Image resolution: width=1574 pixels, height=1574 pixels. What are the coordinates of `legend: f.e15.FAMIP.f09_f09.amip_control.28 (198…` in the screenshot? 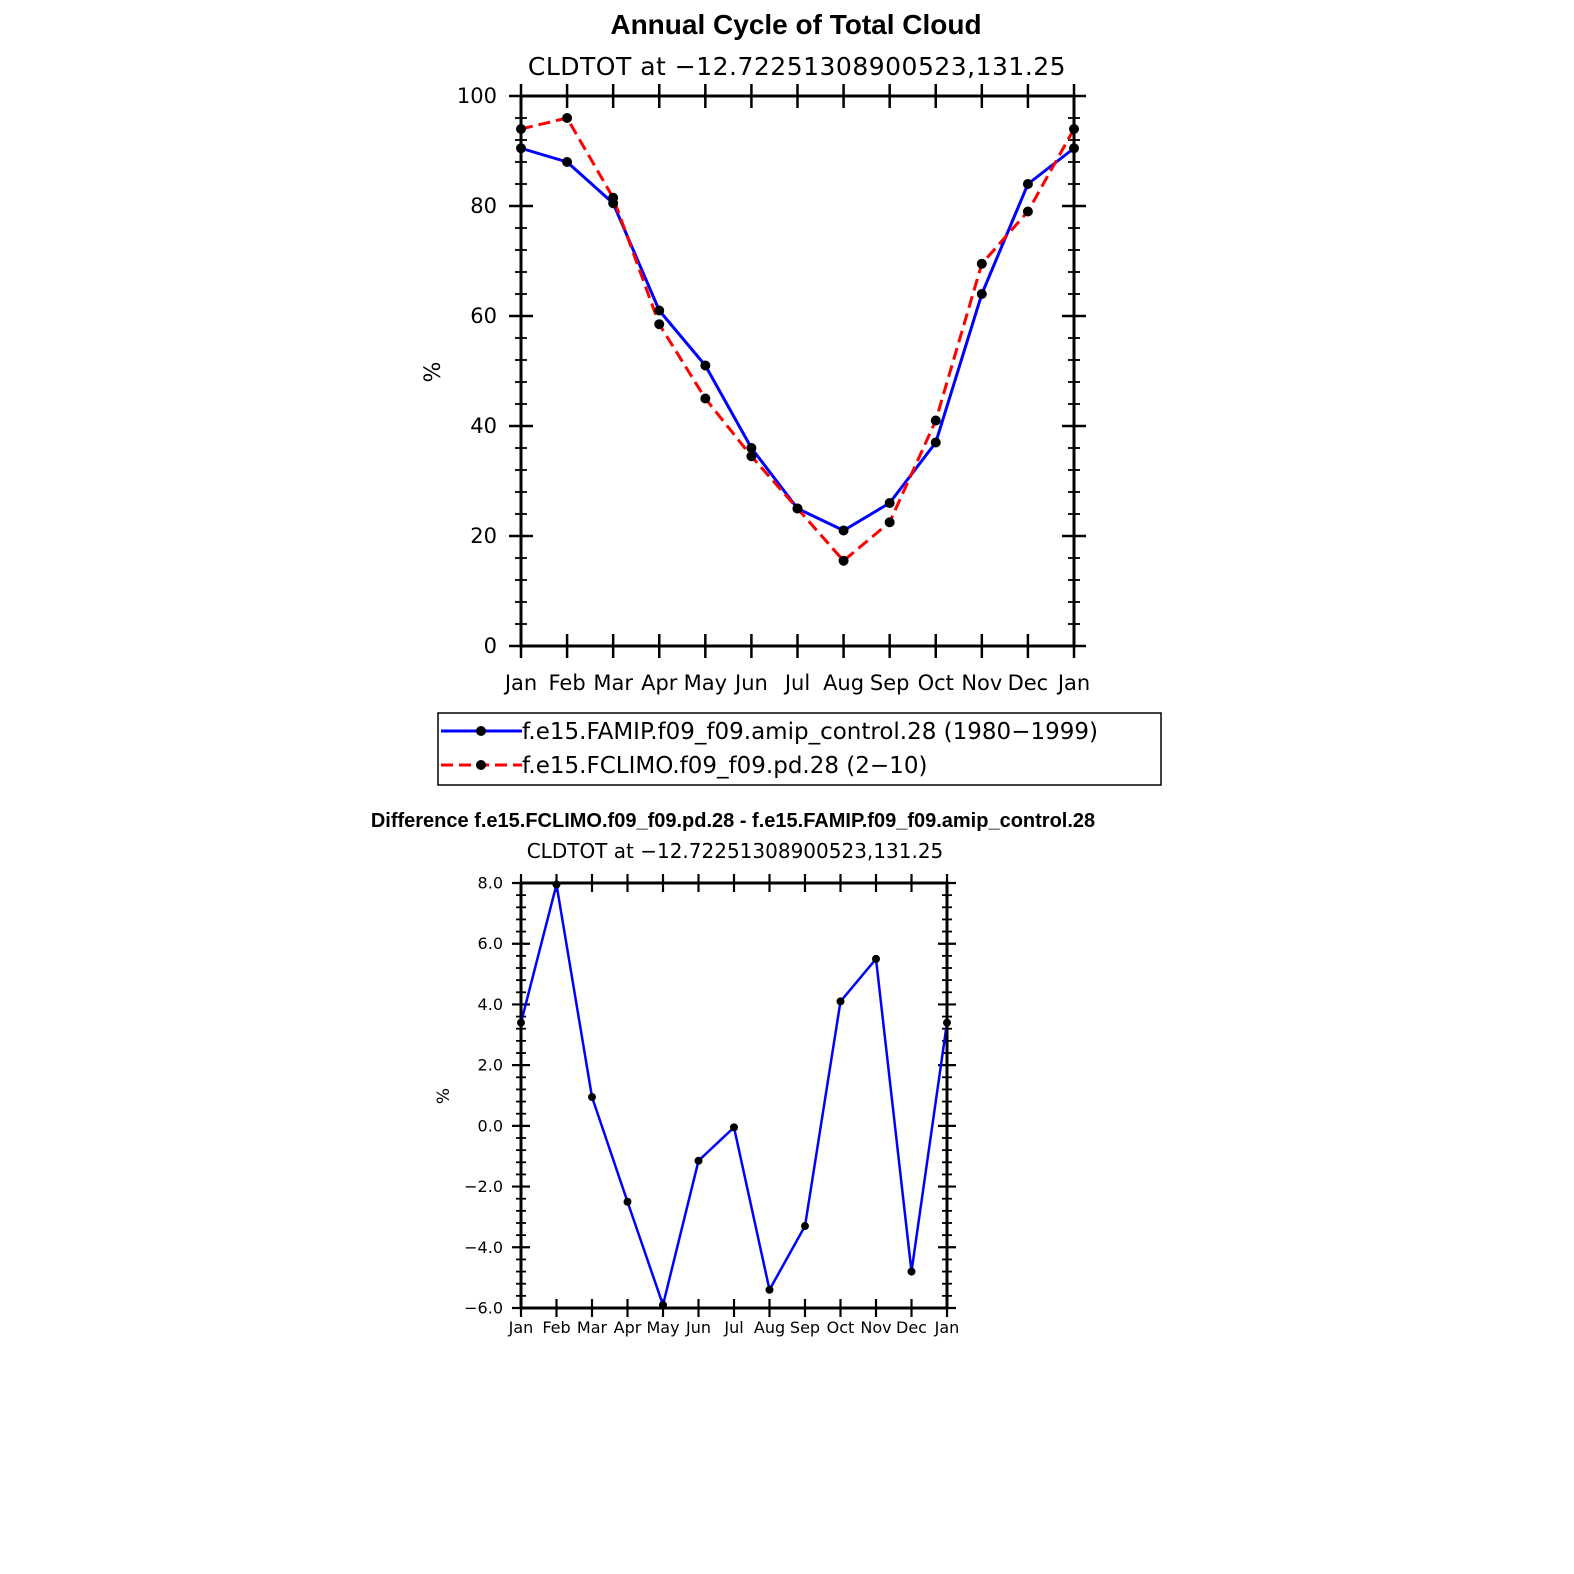 It's located at (799, 749).